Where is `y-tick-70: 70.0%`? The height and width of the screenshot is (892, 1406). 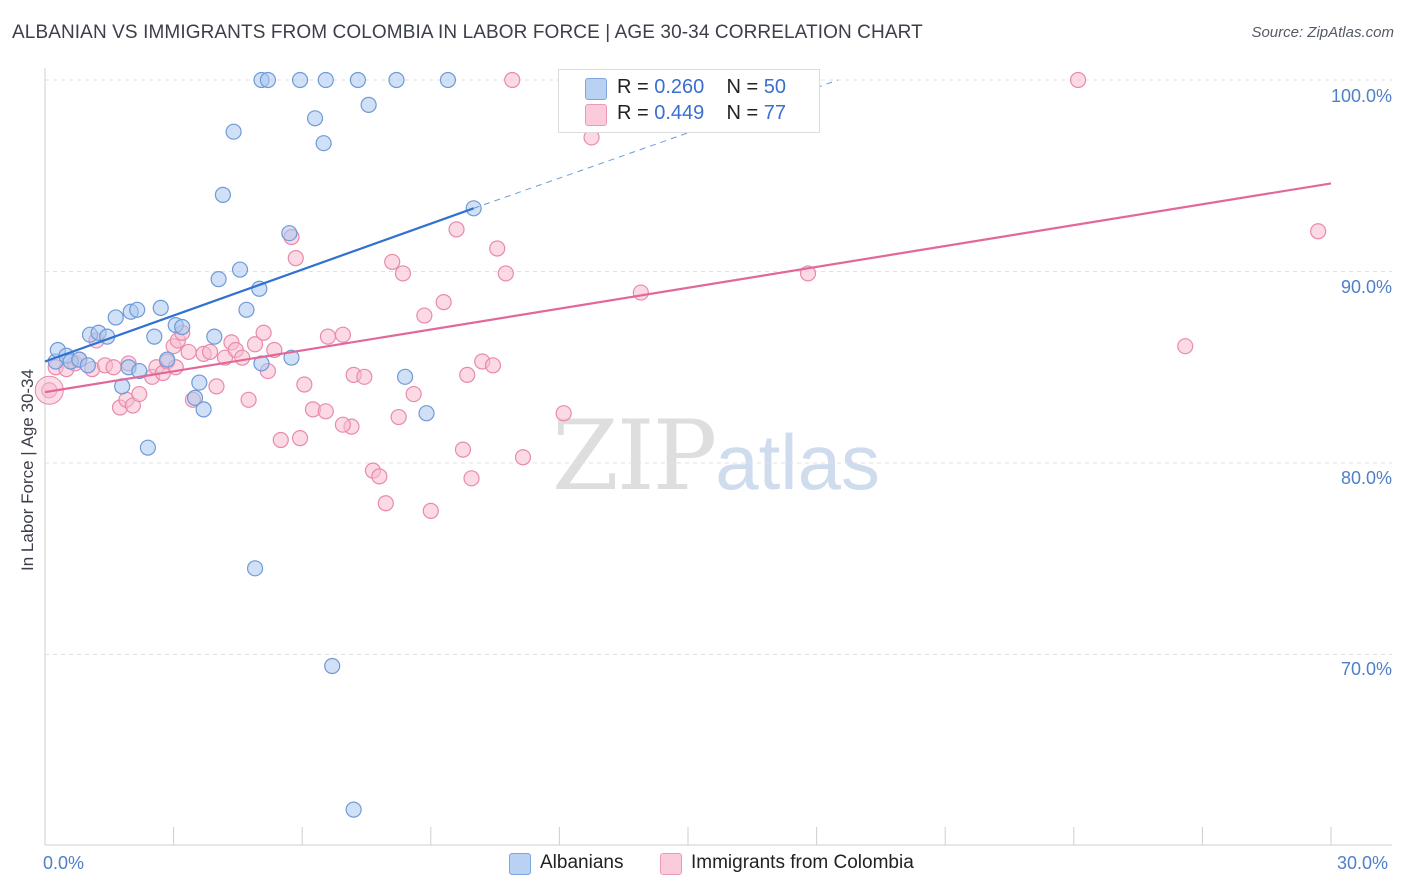
y-tick-70: 70.0% is located at coordinates (1366, 669).